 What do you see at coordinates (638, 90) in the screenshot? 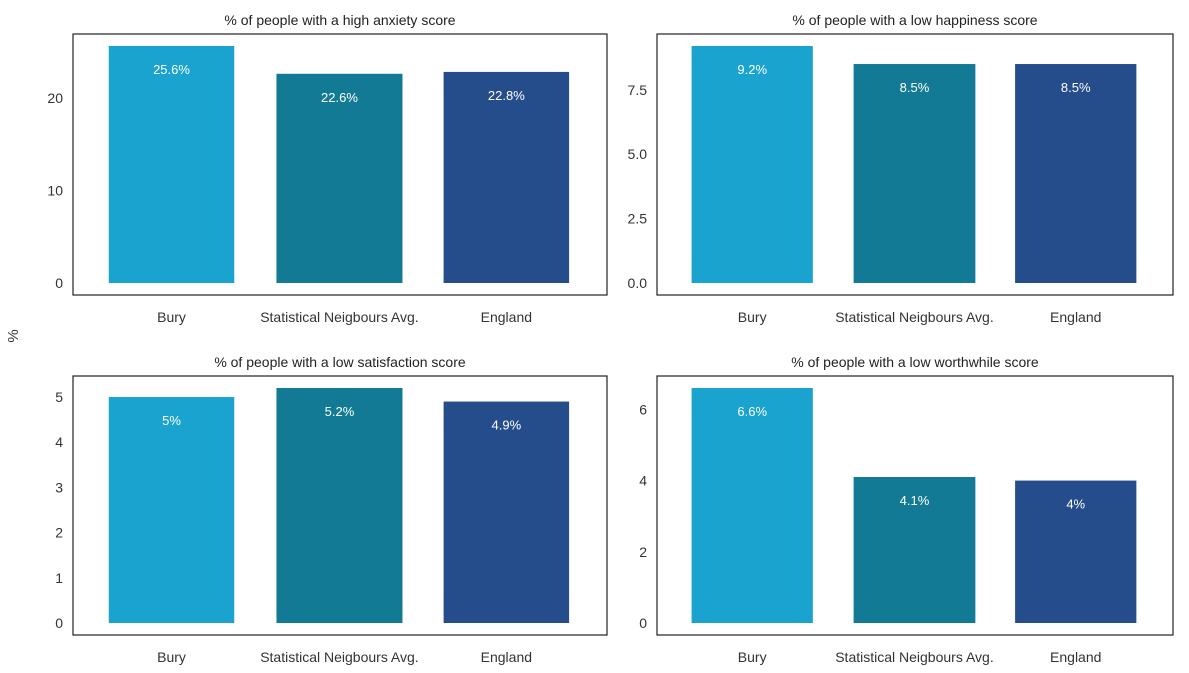
I see `panel-2-ytick-label: 7.5` at bounding box center [638, 90].